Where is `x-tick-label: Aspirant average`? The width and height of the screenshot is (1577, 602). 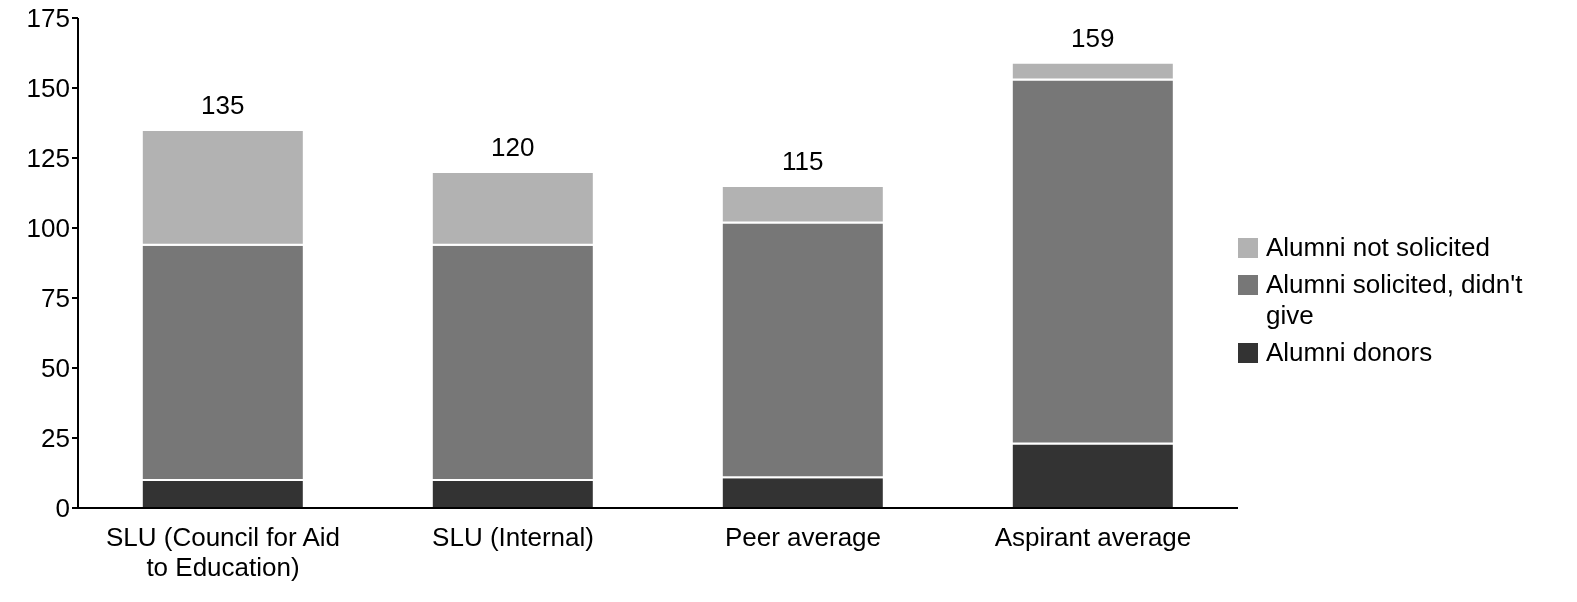 x-tick-label: Aspirant average is located at coordinates (1093, 537).